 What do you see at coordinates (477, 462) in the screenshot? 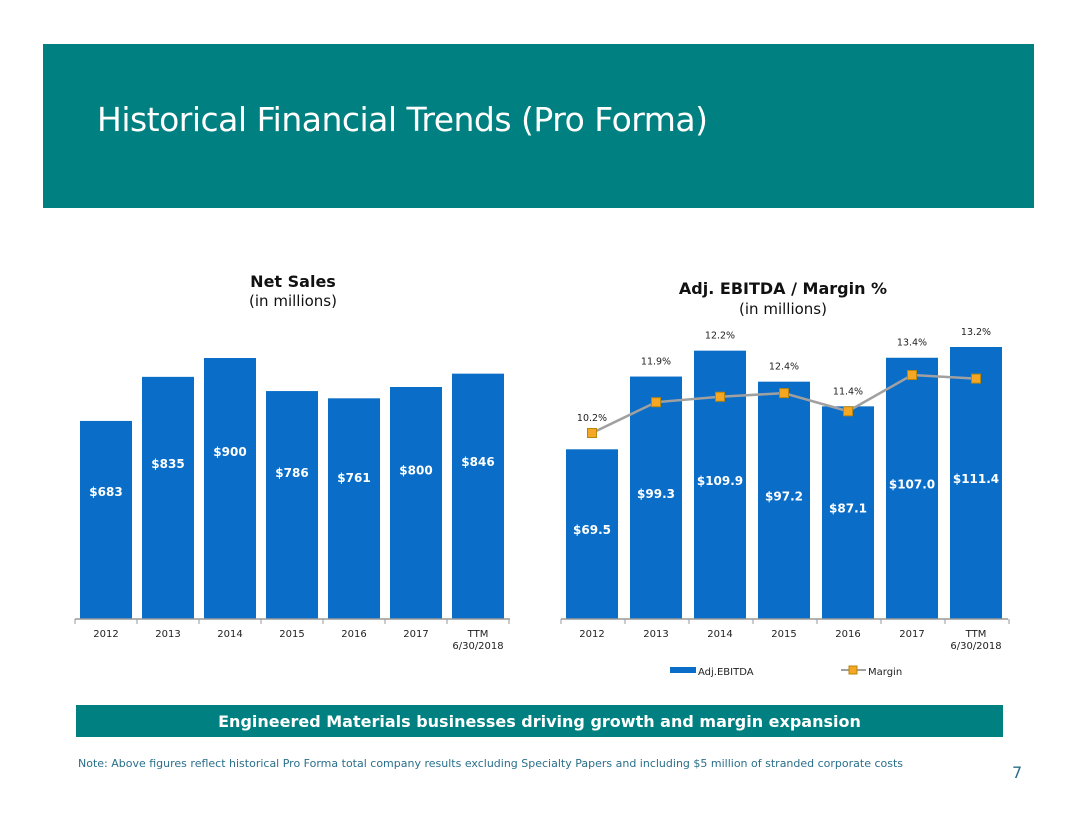
I see `net-sales-value-label: $846` at bounding box center [477, 462].